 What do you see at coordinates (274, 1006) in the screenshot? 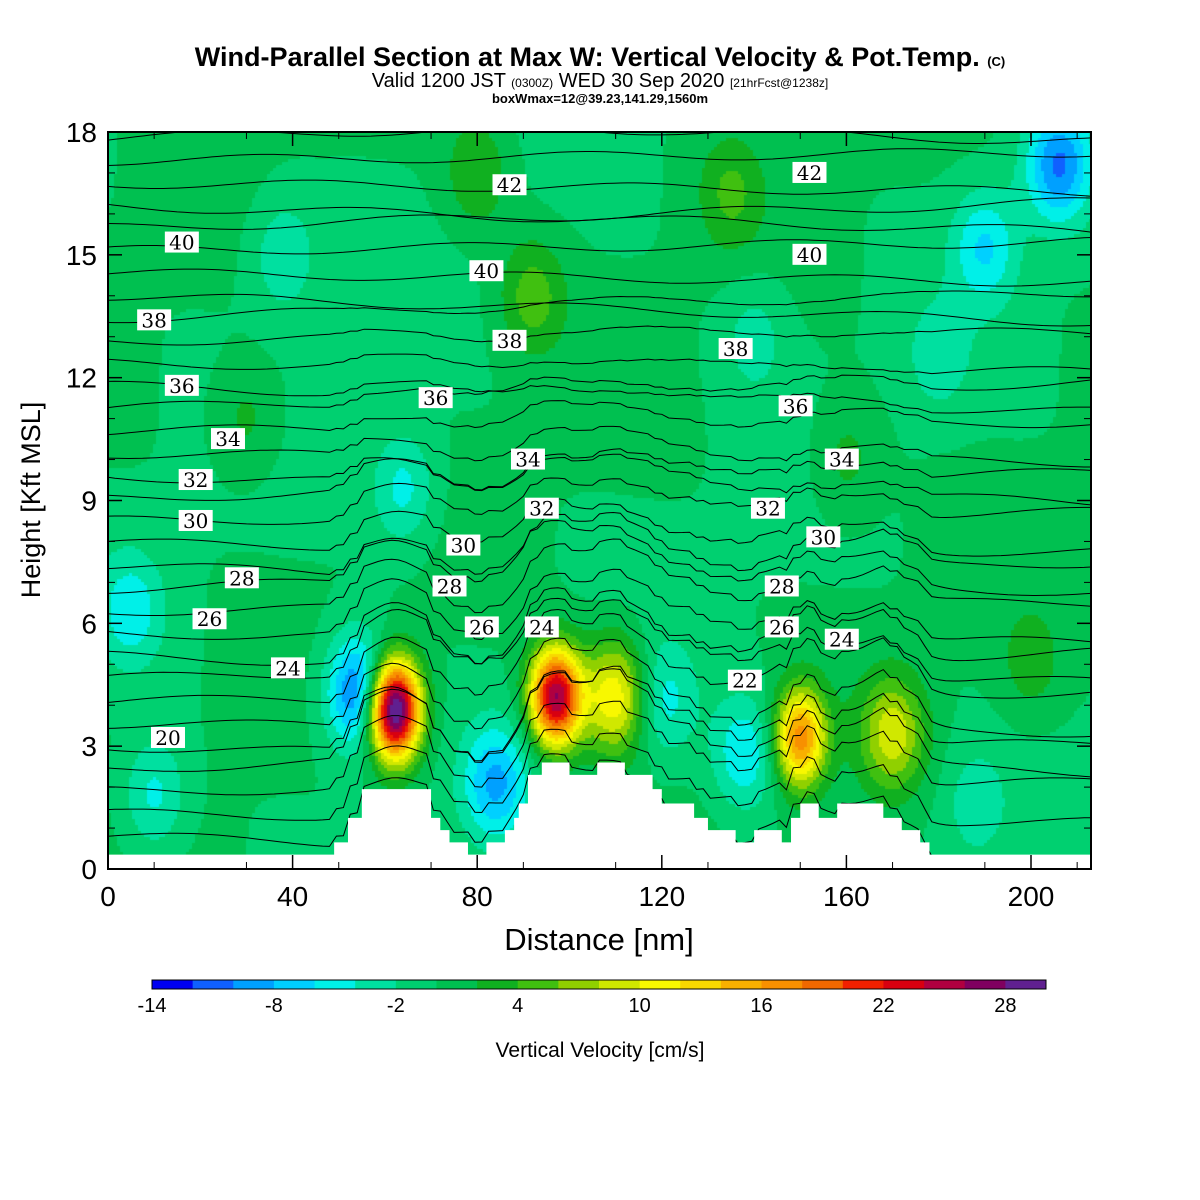
I see `colorbar-tick-label: -8` at bounding box center [274, 1006].